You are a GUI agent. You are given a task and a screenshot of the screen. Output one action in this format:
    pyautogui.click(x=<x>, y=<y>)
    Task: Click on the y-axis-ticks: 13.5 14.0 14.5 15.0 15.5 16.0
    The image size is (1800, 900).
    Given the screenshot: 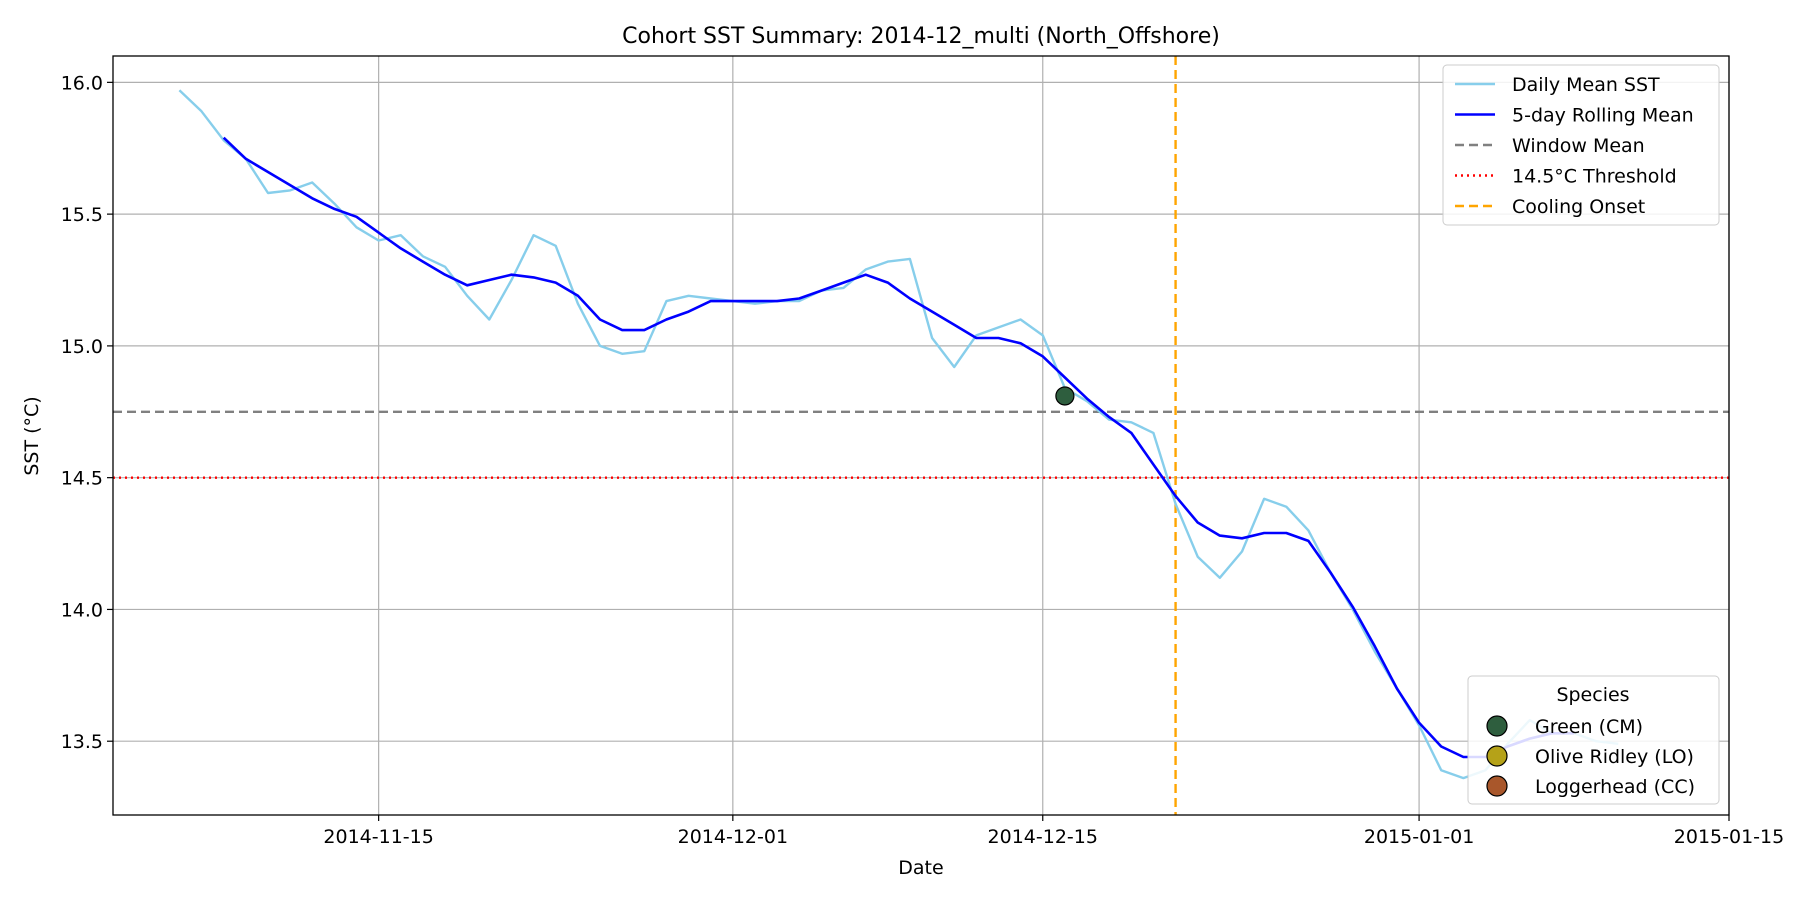 What is the action you would take?
    pyautogui.click(x=87, y=412)
    